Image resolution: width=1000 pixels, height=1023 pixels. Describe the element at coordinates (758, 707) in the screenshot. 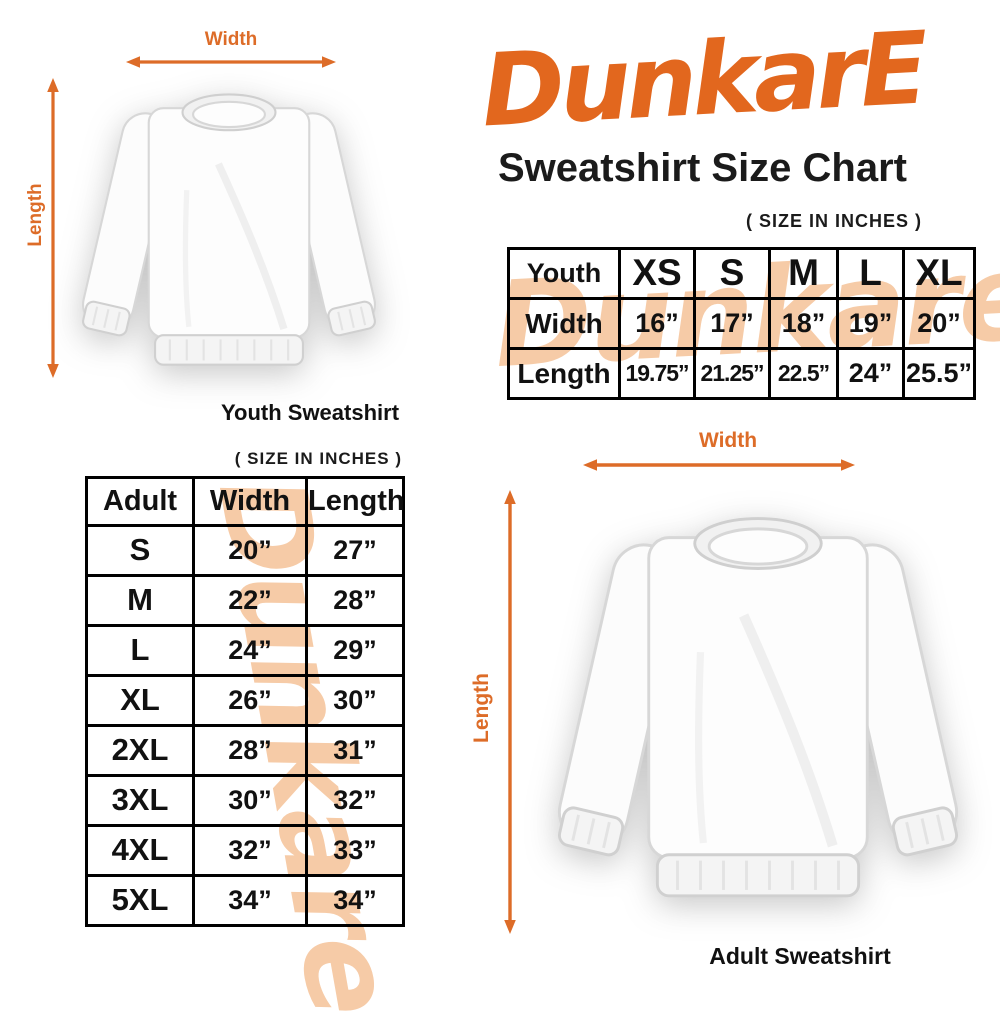

I see `adult-sweatshirt-image` at that location.